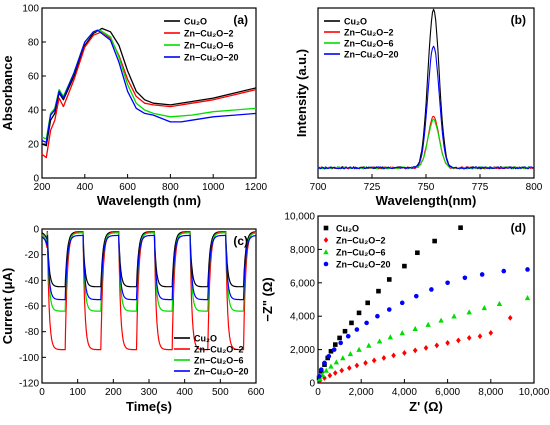 Image resolution: width=550 pixels, height=425 pixels. Describe the element at coordinates (184, 392) in the screenshot. I see `x-tick-label: 400` at that location.